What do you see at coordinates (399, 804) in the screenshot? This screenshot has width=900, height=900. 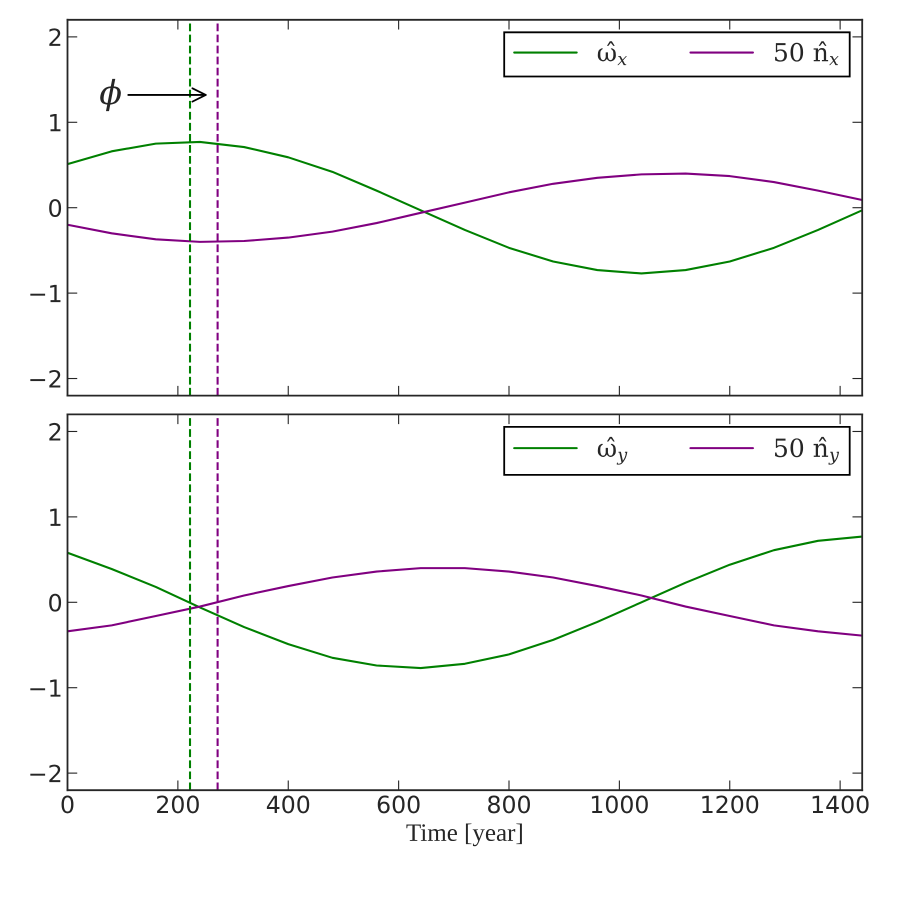 I see `x-tick-label: 600` at bounding box center [399, 804].